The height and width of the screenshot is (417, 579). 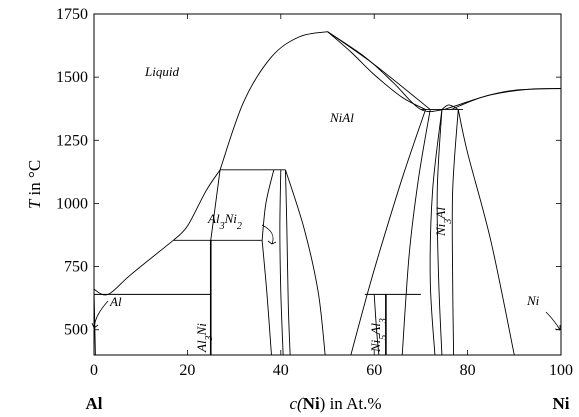 I want to click on x-axis-label-element: Ni, so click(x=311, y=403).